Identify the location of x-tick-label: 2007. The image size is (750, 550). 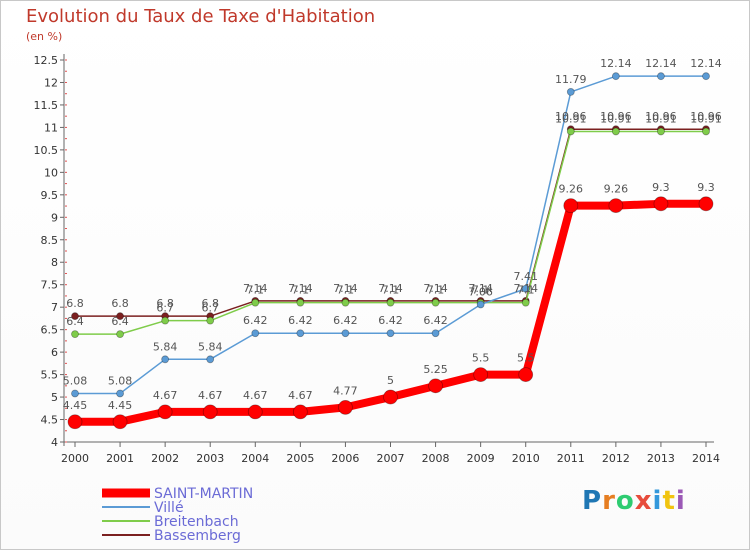
(391, 458).